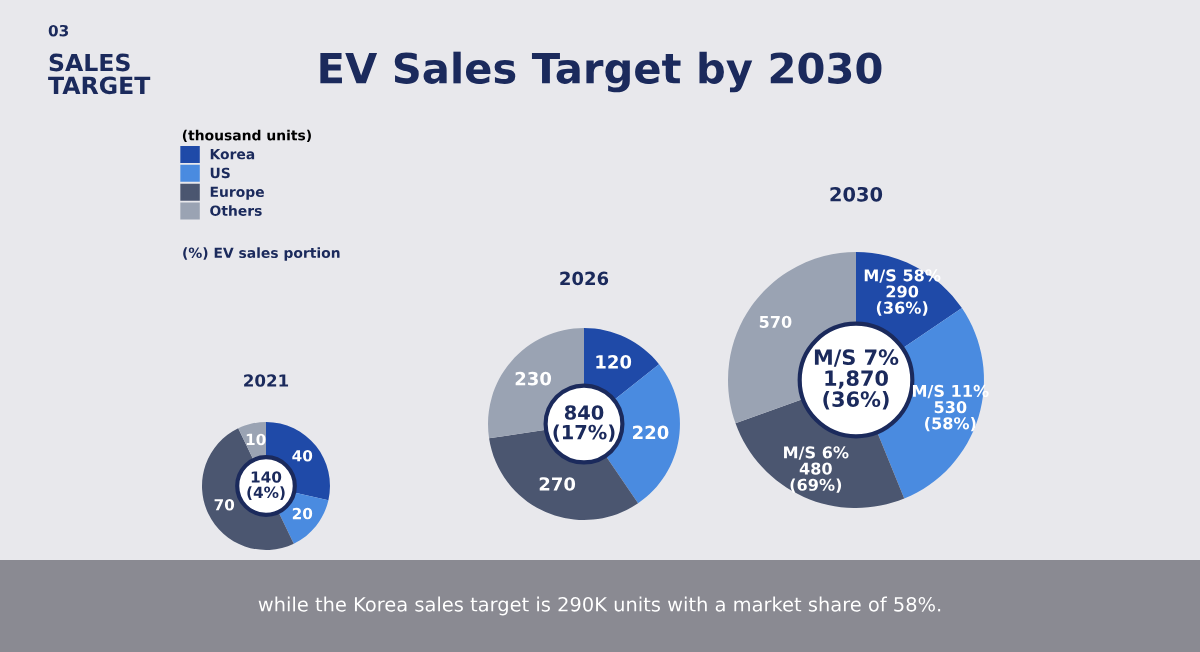 This screenshot has height=652, width=1200. Describe the element at coordinates (614, 362) in the screenshot. I see `data-label: 120` at that location.